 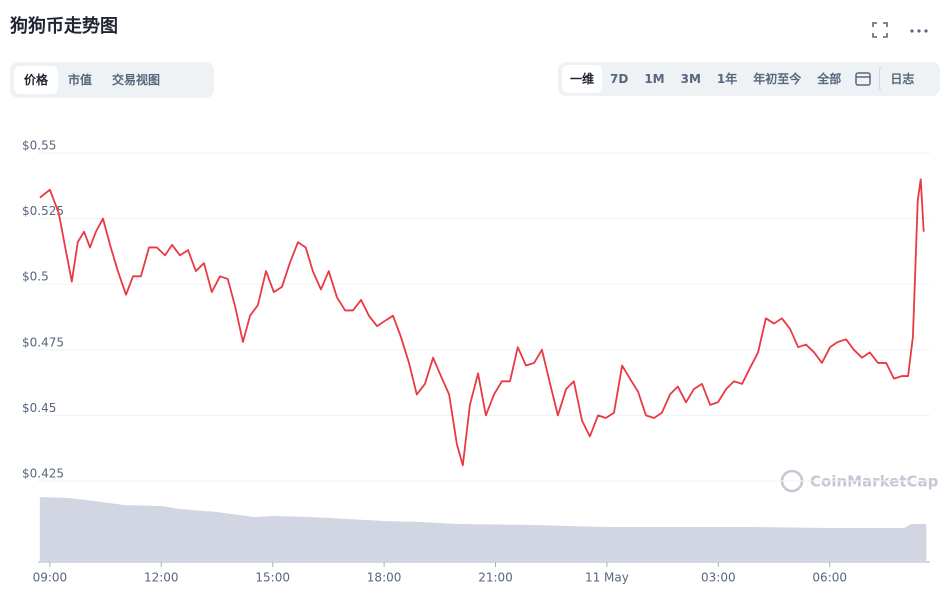 What do you see at coordinates (483, 529) in the screenshot?
I see `volume-area` at bounding box center [483, 529].